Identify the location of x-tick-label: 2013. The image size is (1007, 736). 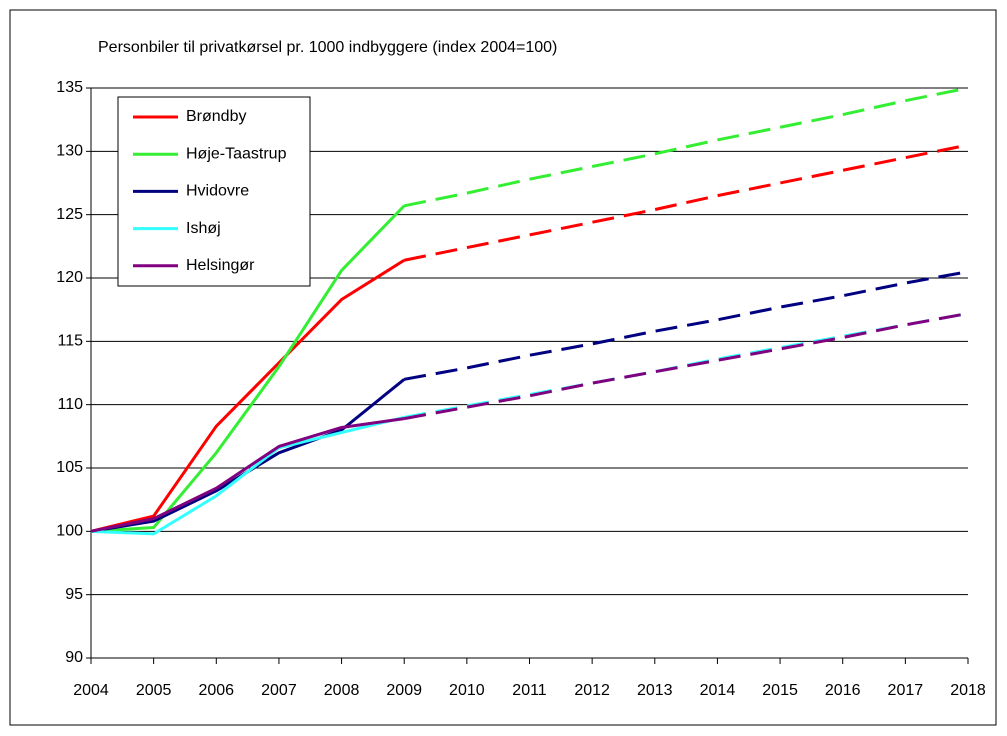
(655, 690).